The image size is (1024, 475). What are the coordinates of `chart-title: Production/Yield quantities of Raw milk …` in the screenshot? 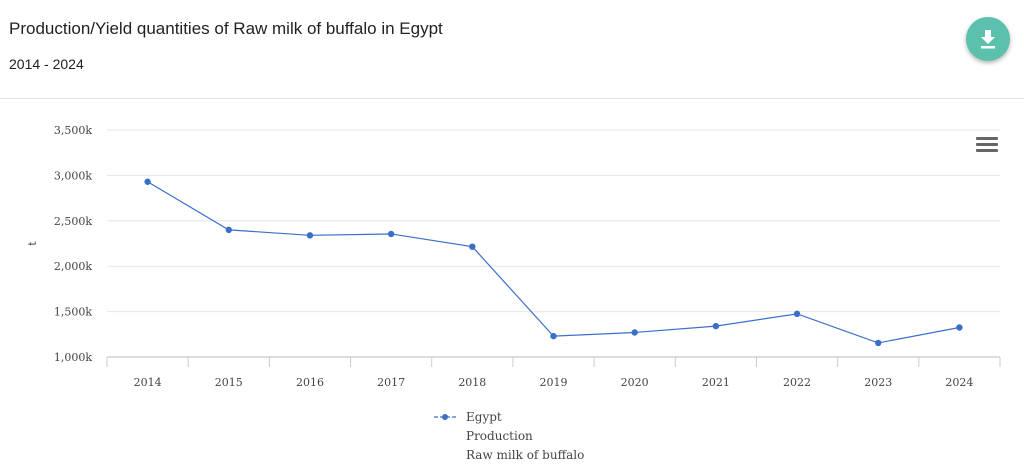 It's located at (226, 28).